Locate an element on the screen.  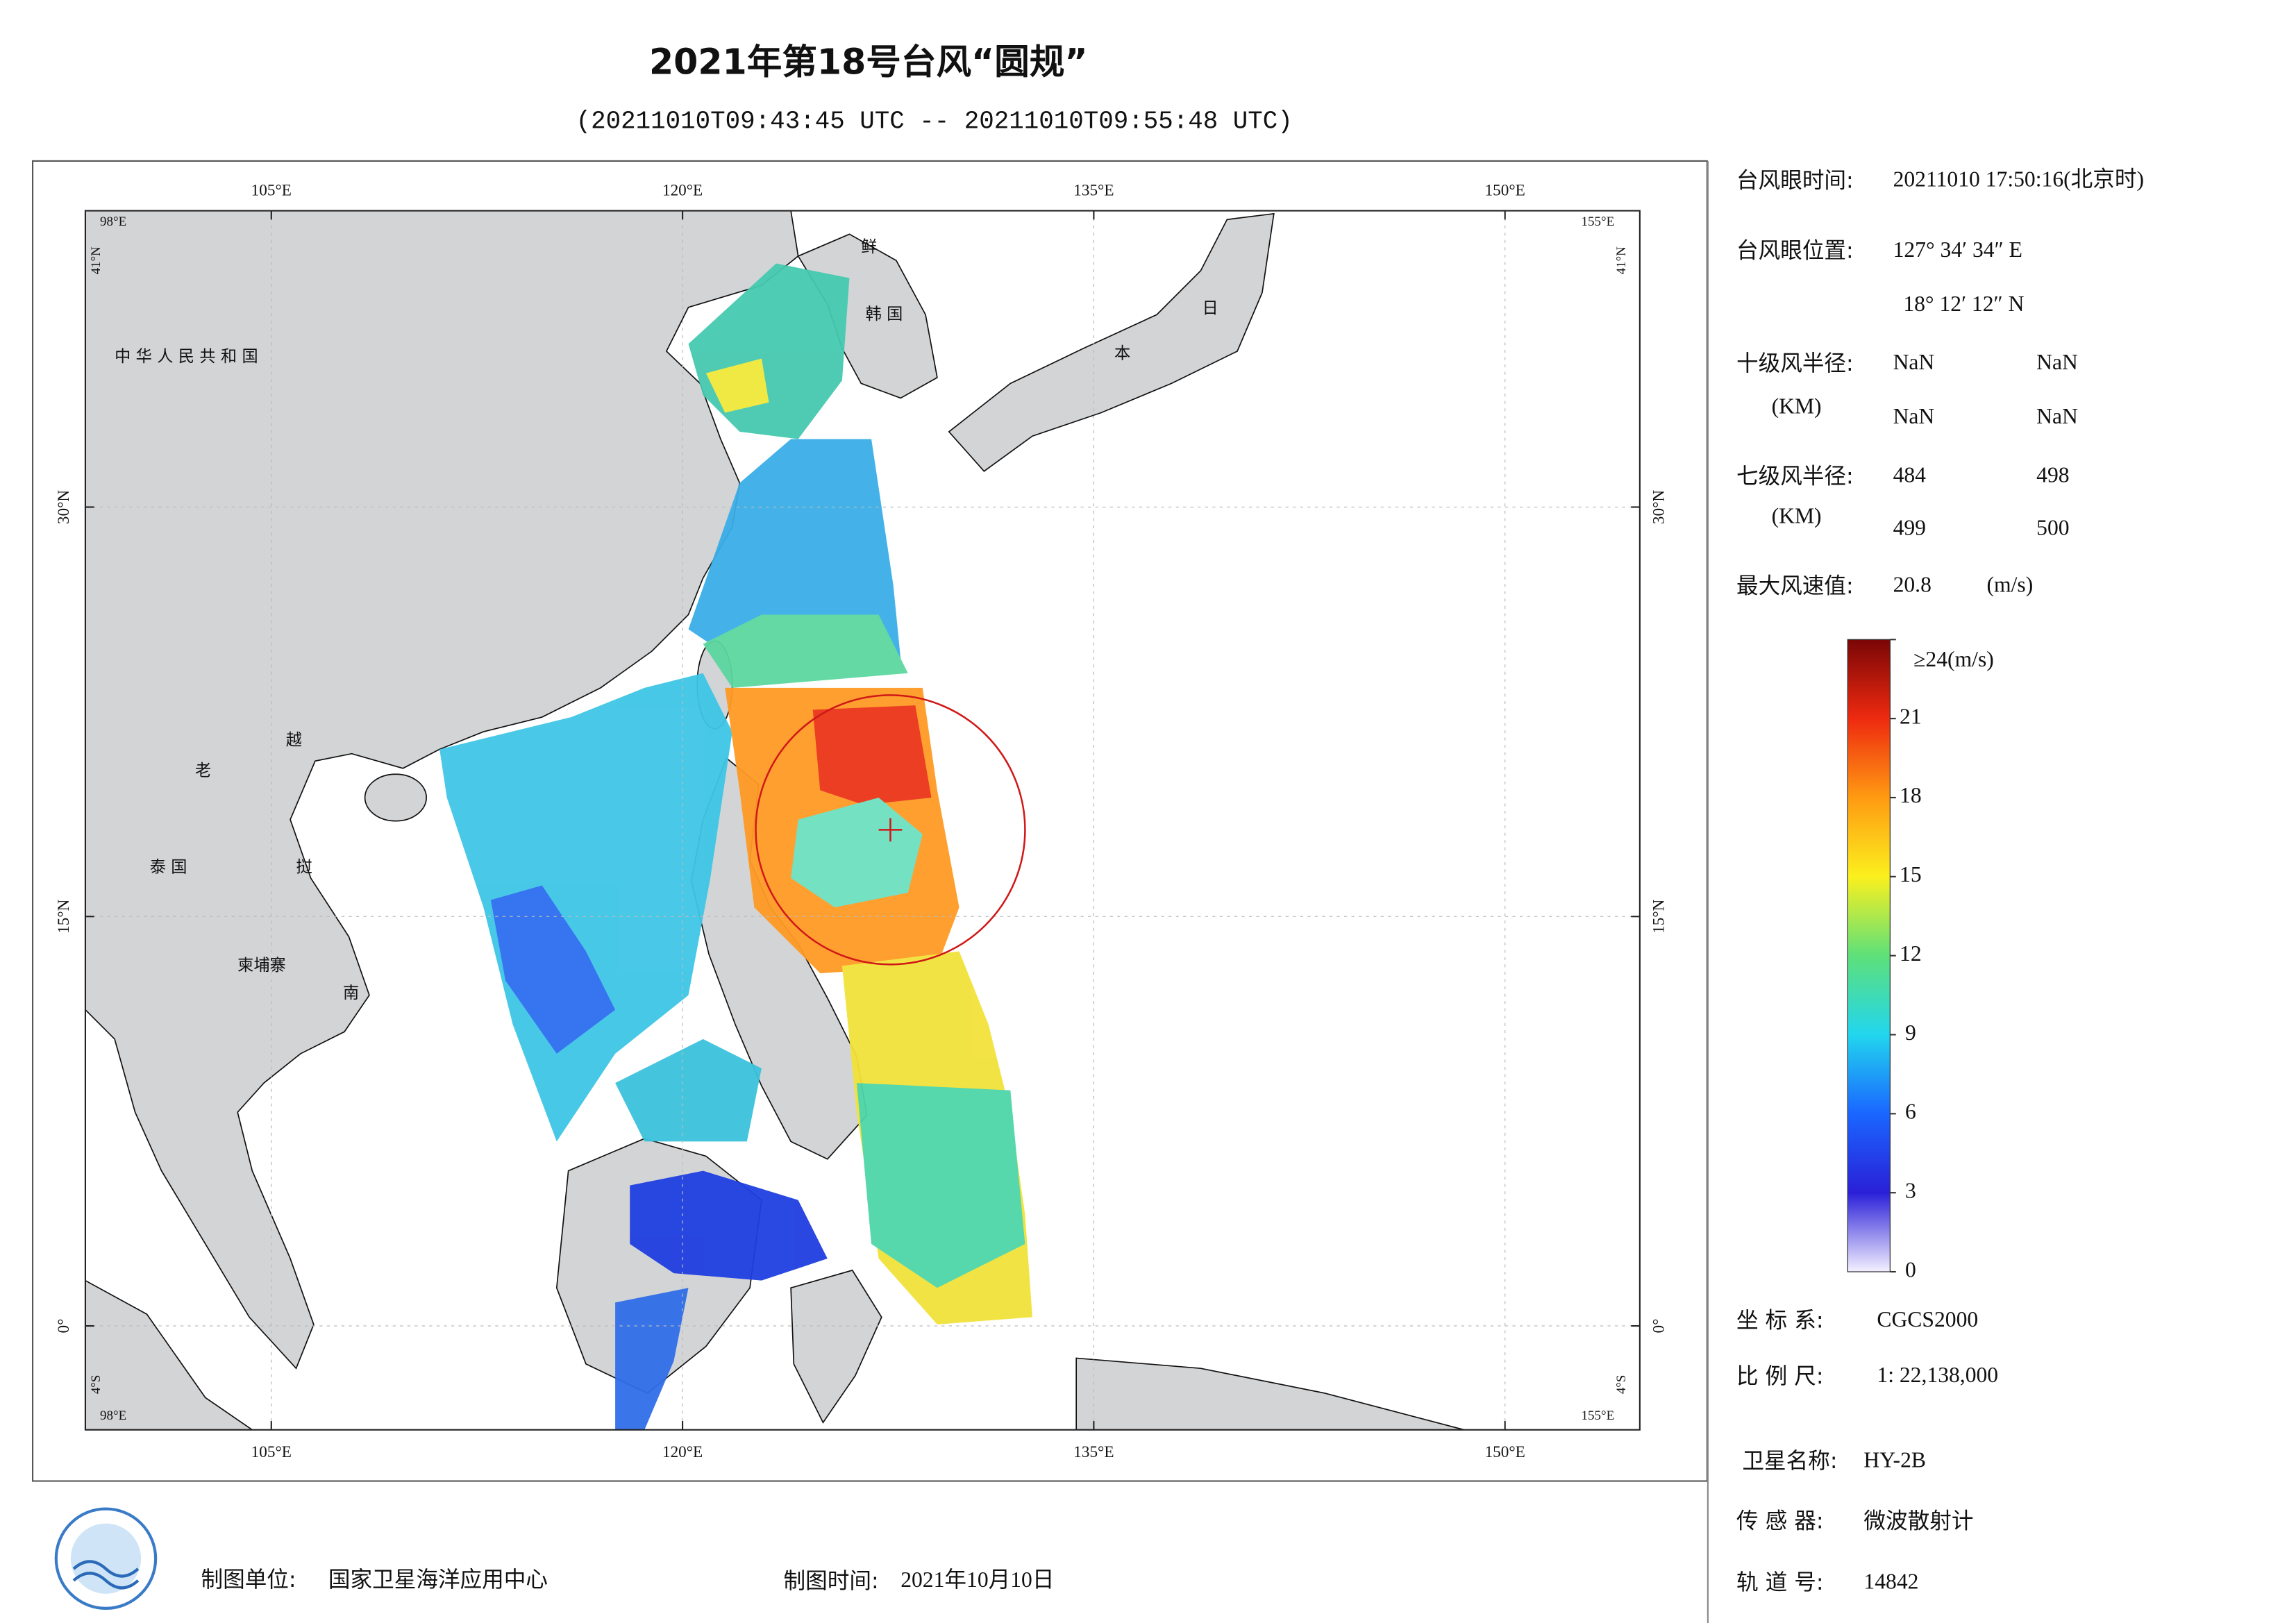
place-label: 本 is located at coordinates (1122, 353).